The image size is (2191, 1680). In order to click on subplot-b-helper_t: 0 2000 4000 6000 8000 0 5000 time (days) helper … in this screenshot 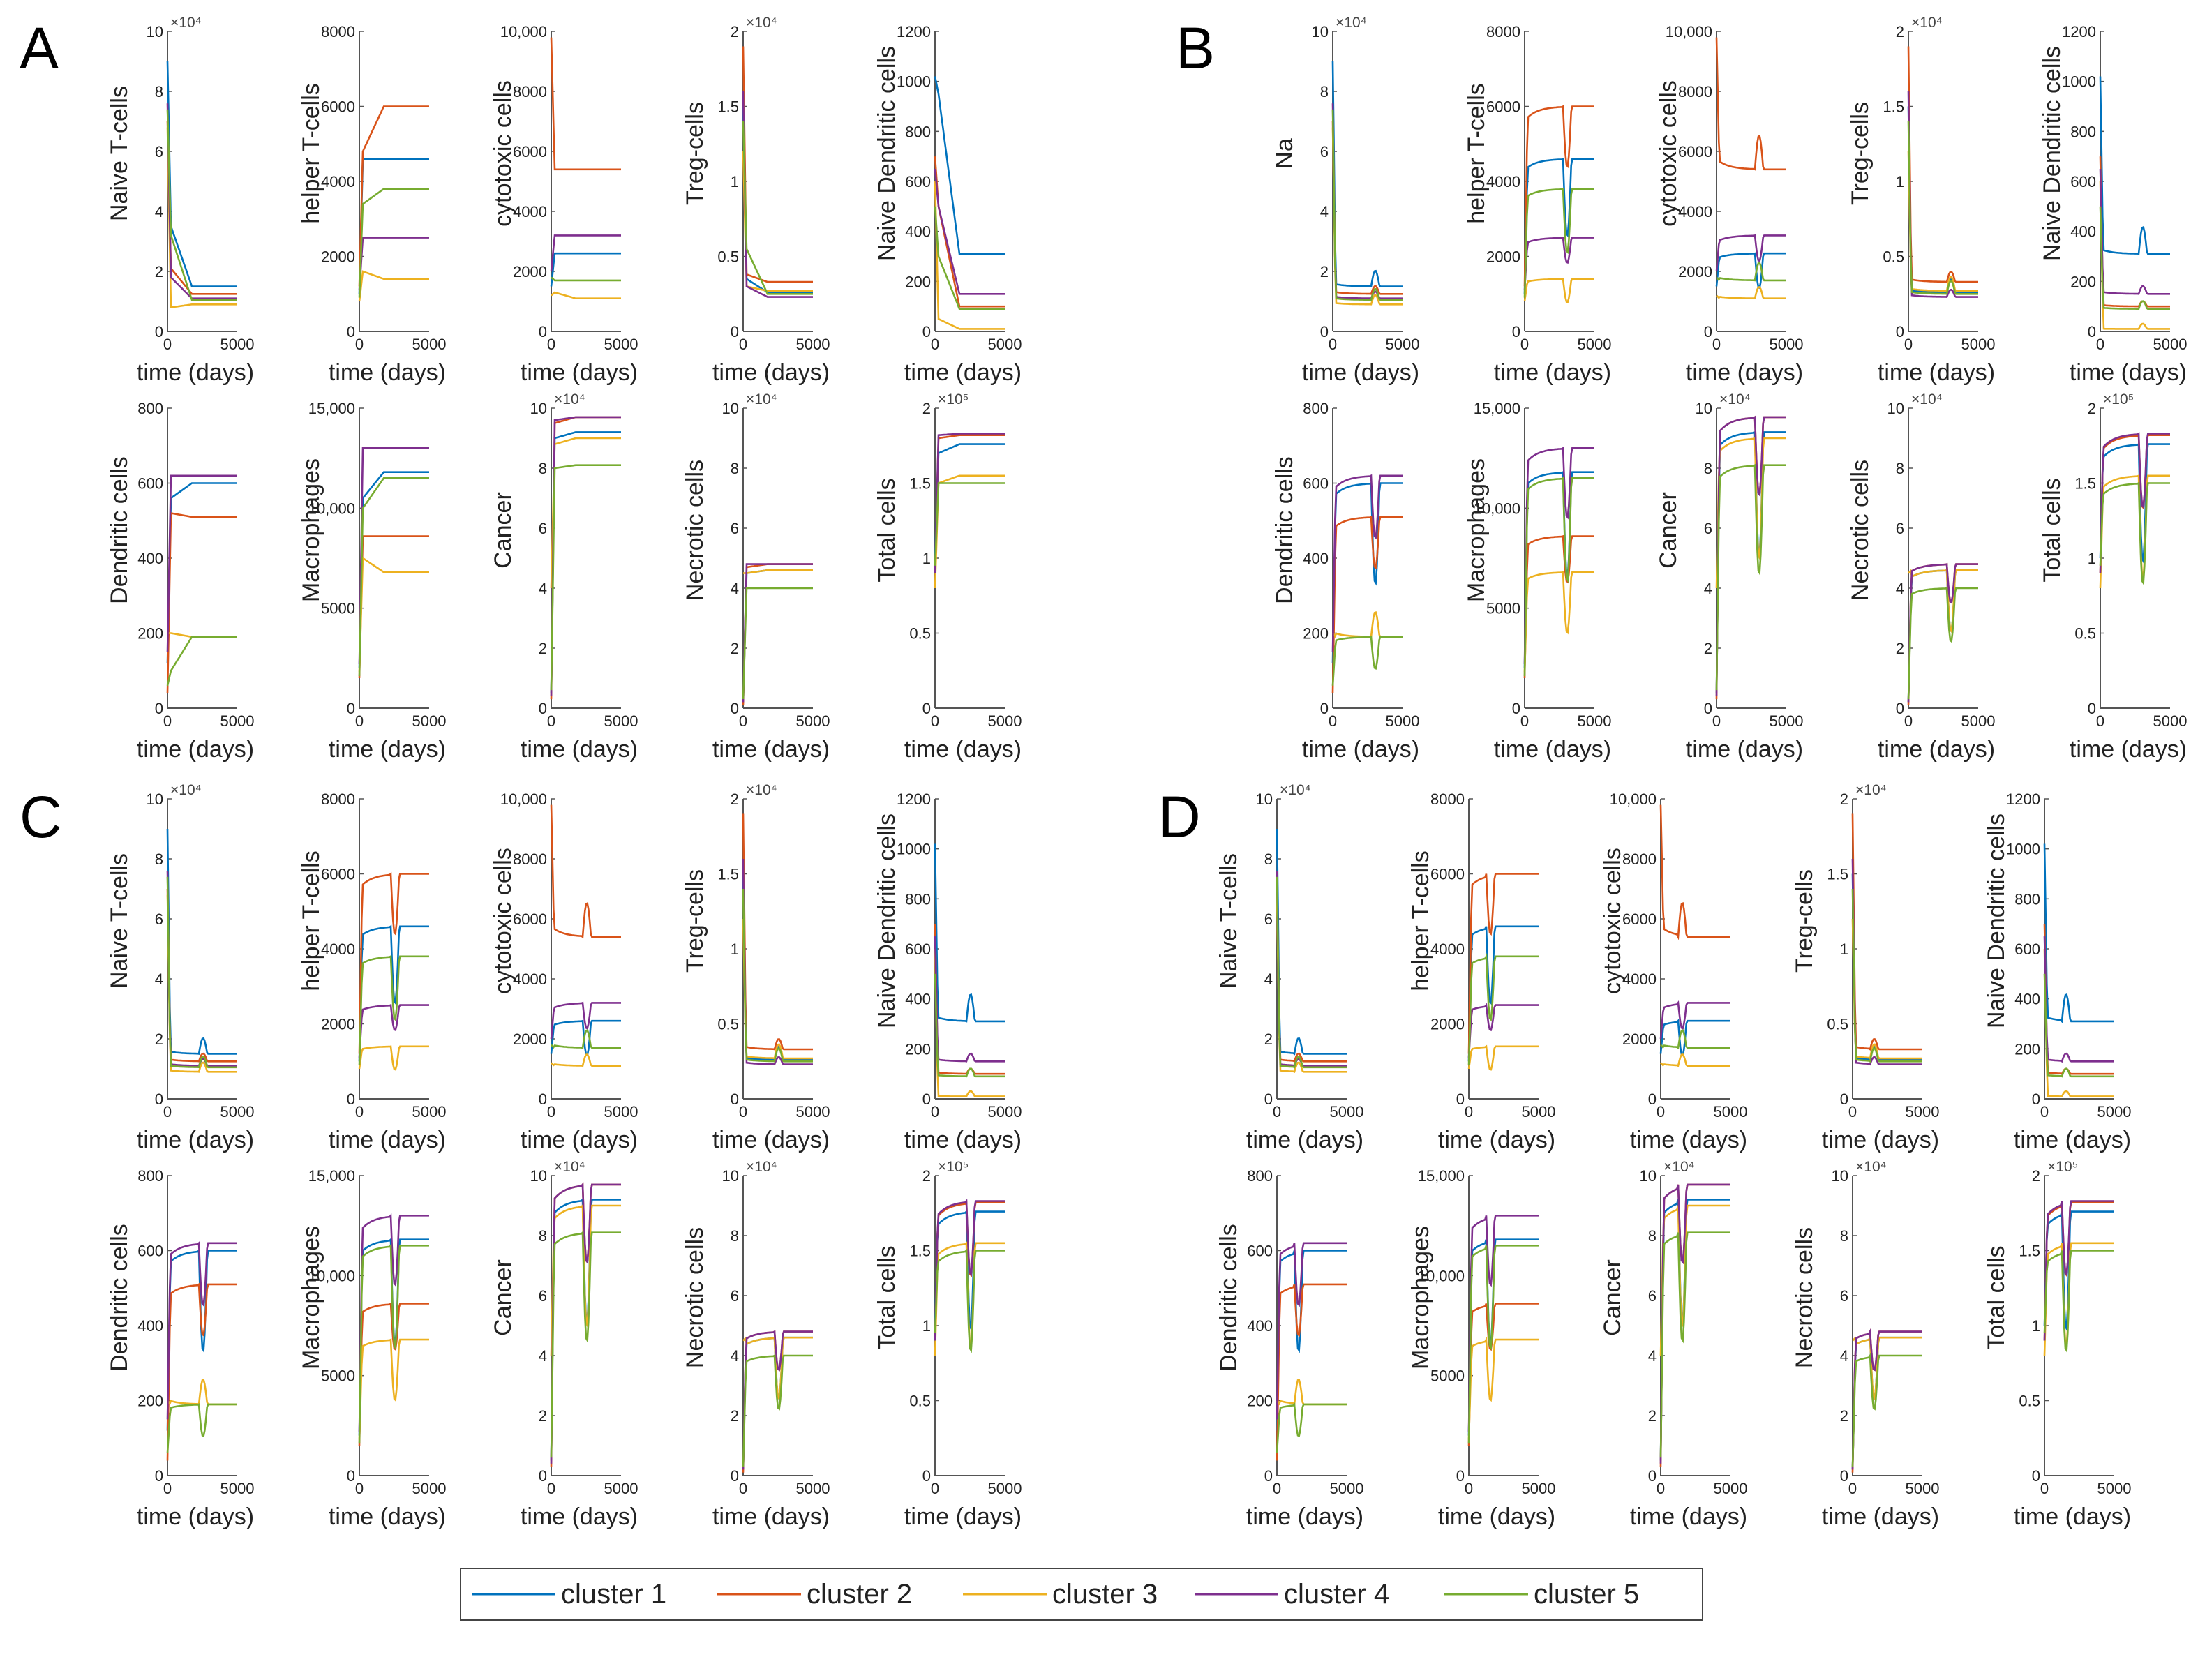, I will do `click(1537, 204)`.